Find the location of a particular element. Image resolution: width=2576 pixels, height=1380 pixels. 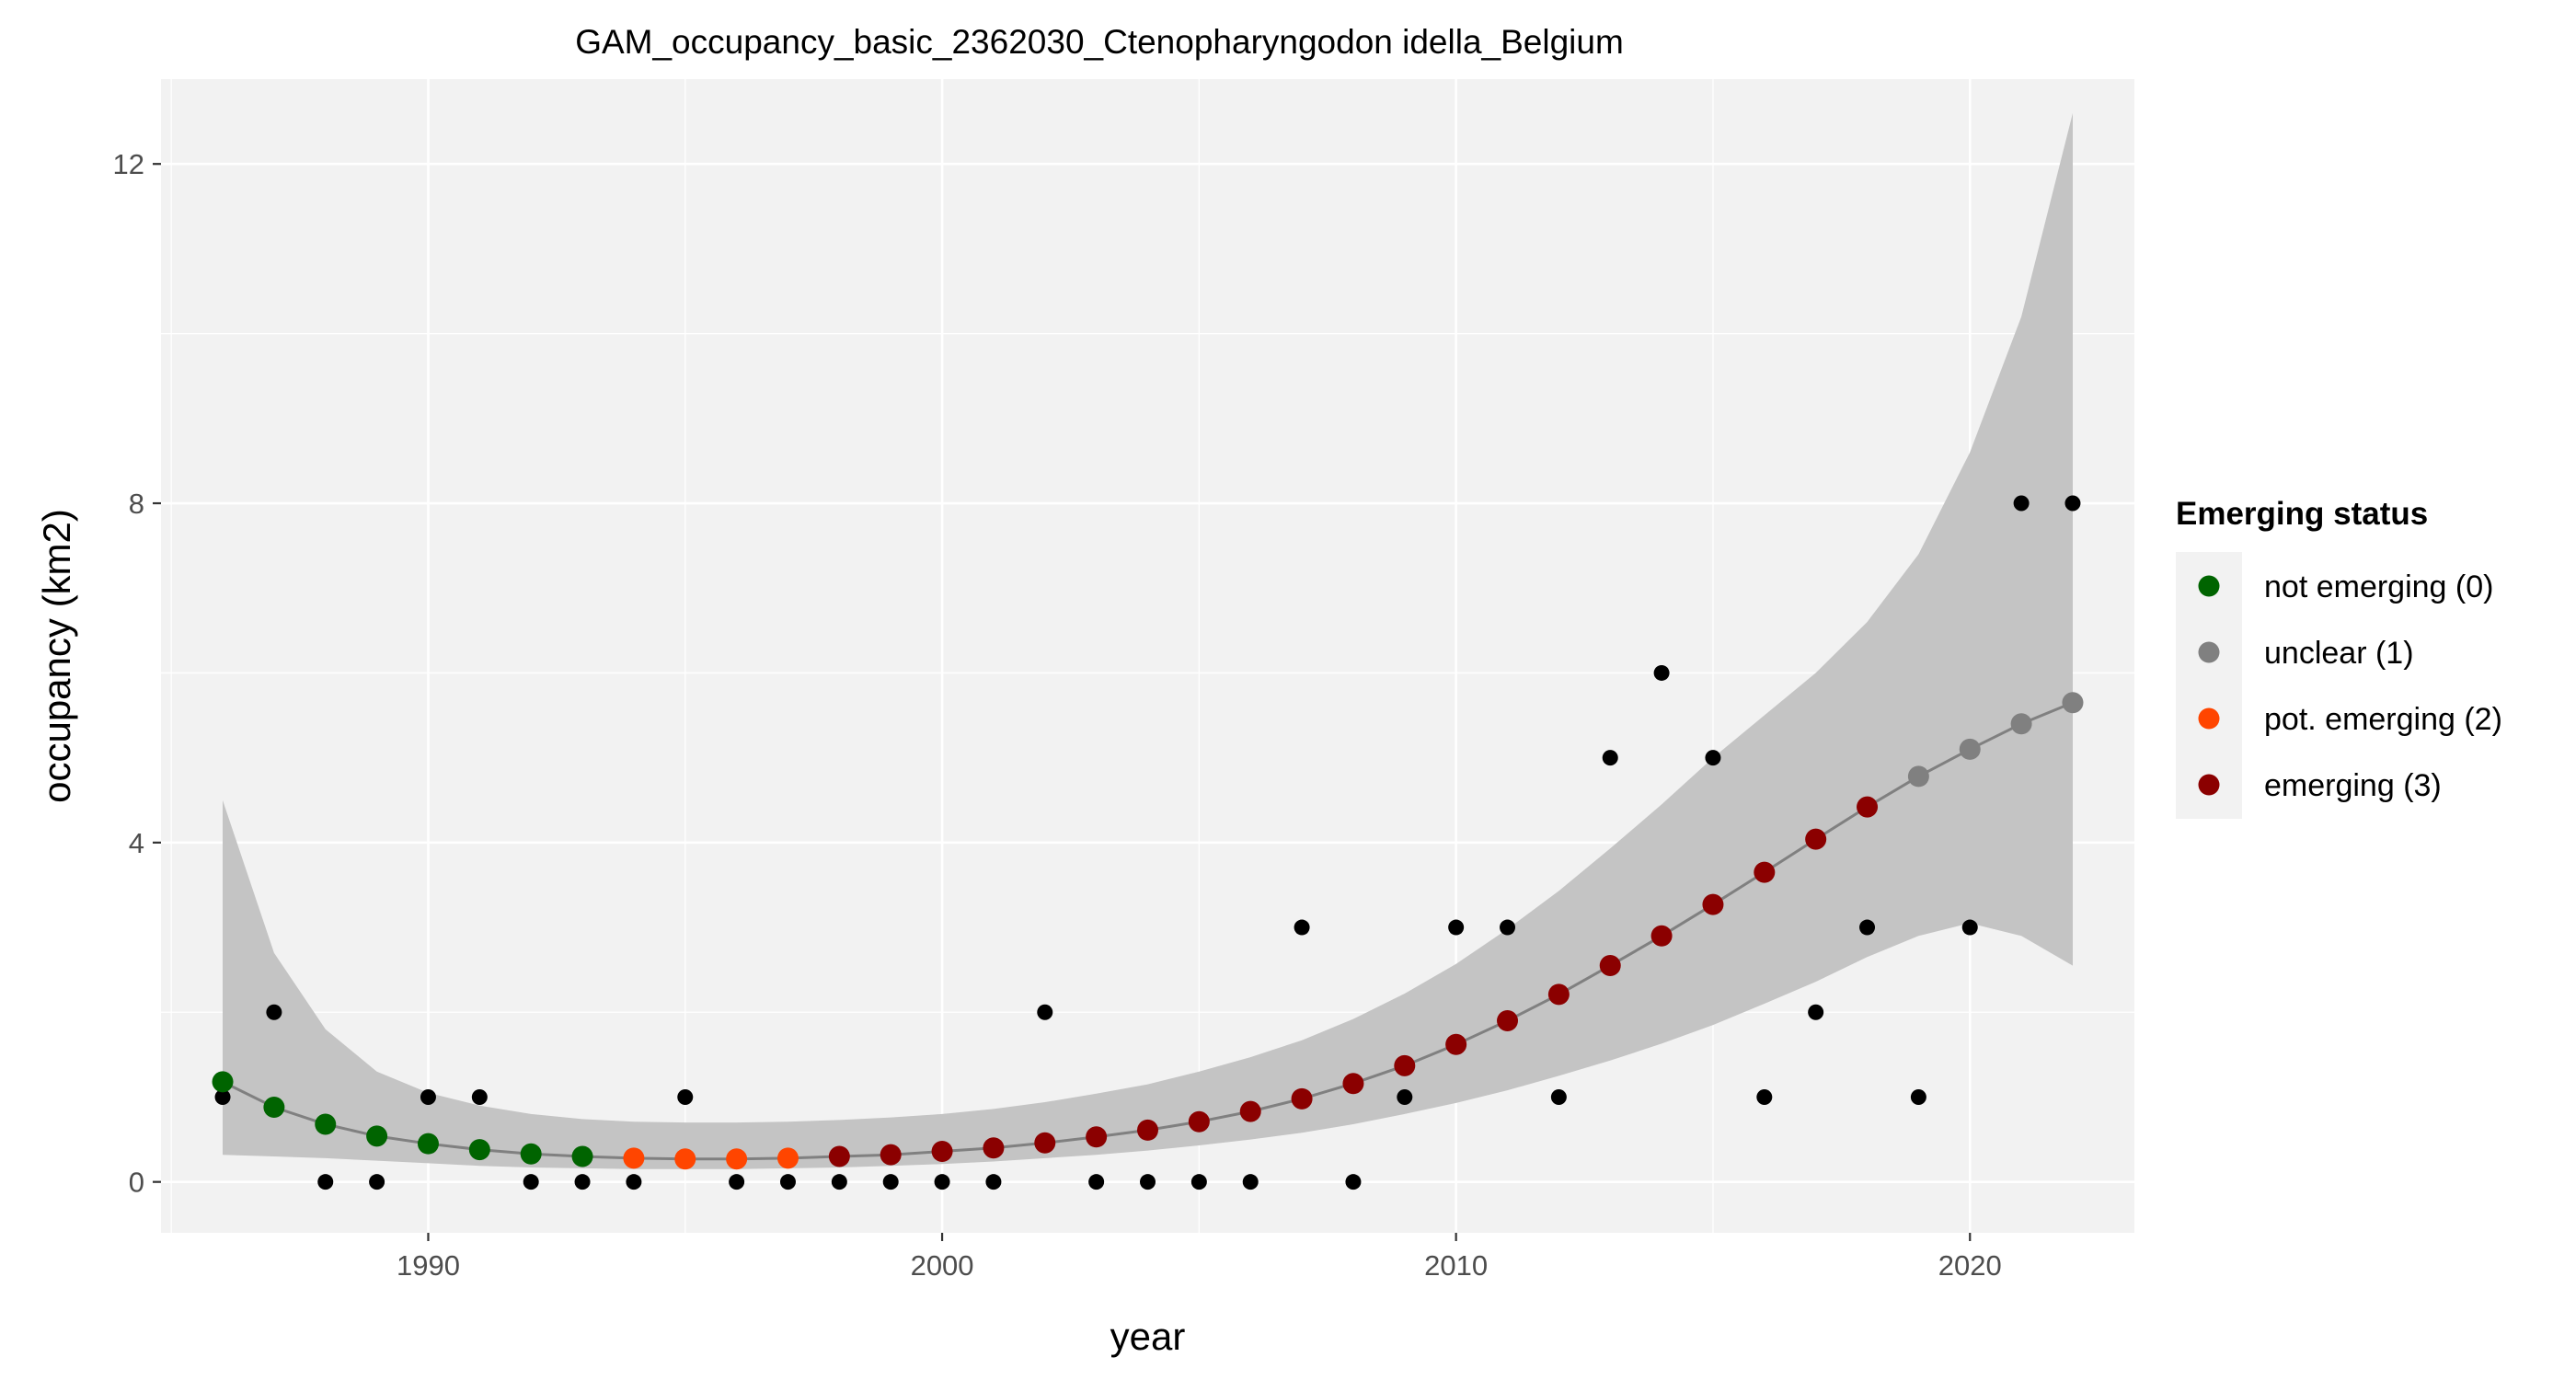

y-axis-title: occupancy (km2) is located at coordinates (56, 656).